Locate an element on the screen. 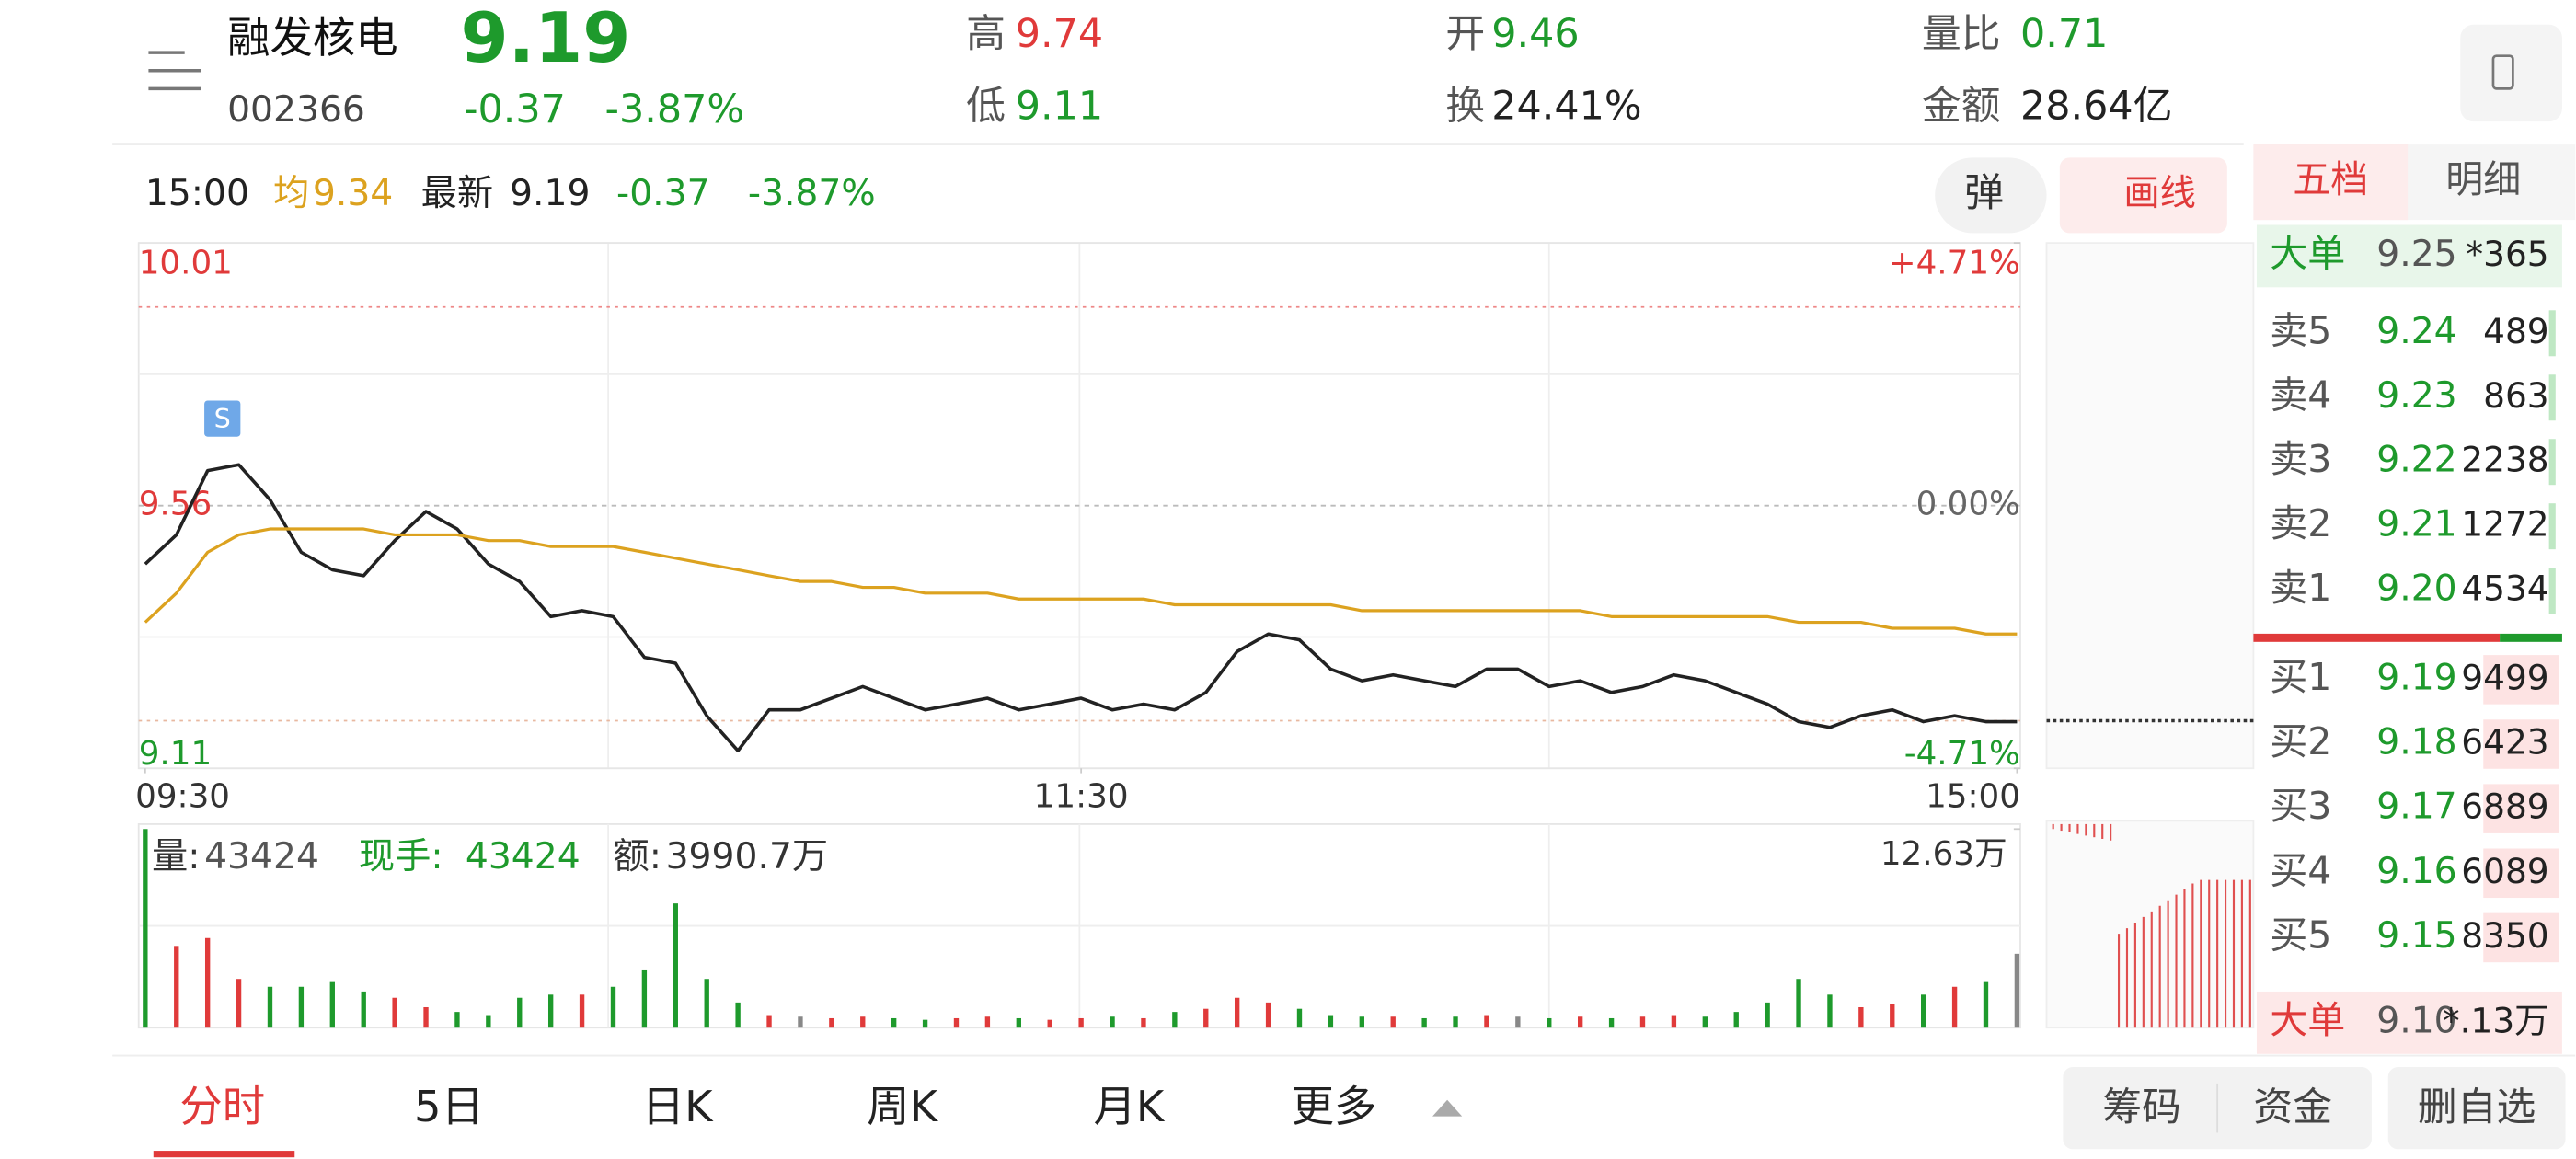  row-price: 9.15 is located at coordinates (2416, 936).